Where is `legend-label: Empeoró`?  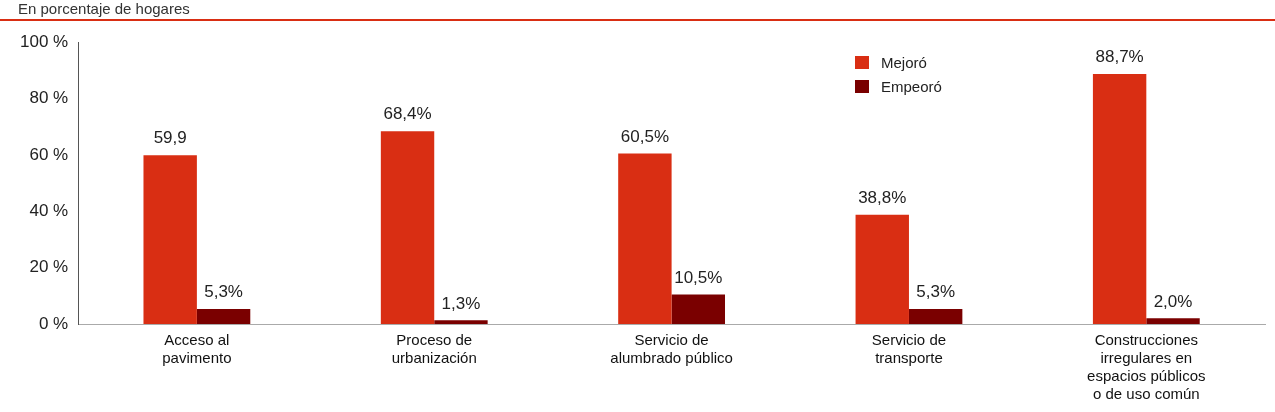 legend-label: Empeoró is located at coordinates (911, 86).